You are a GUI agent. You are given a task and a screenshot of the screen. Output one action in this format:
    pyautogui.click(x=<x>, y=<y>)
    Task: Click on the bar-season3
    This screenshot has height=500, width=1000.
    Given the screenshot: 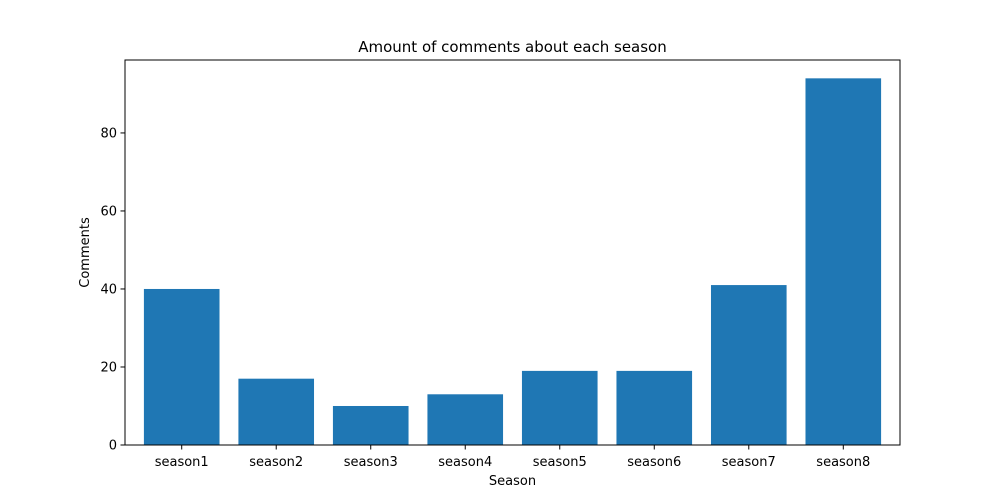 What is the action you would take?
    pyautogui.click(x=370, y=425)
    